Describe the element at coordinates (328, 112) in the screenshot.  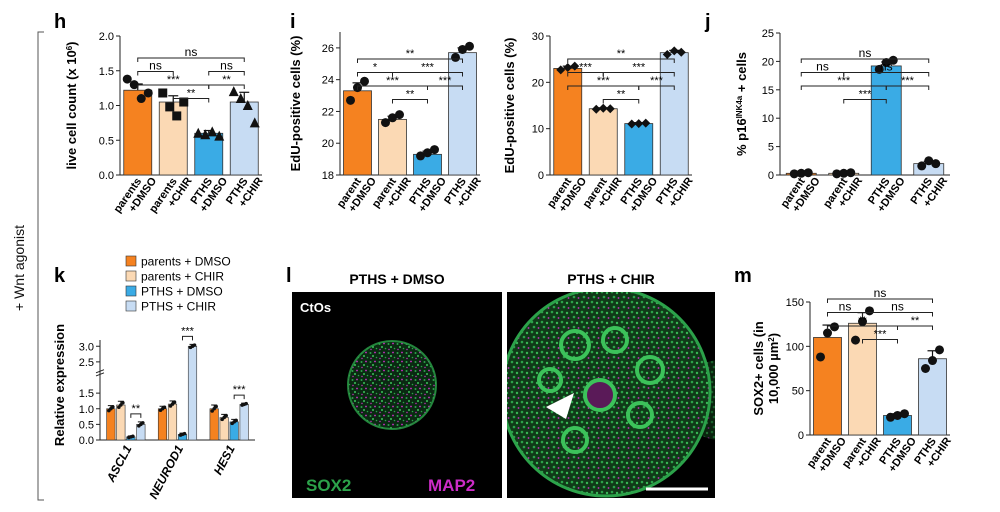
I see `y-tick-label: 22` at that location.